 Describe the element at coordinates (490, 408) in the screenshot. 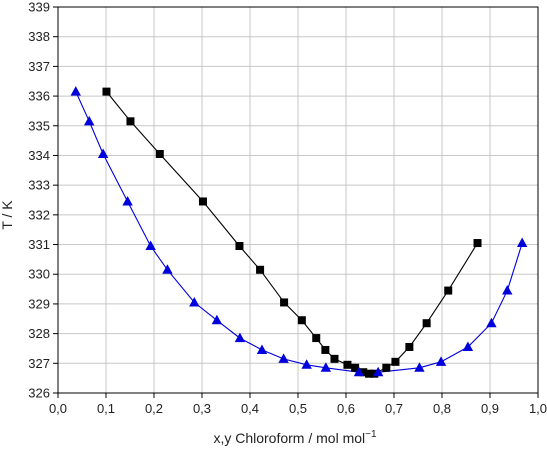

I see `x-tick-label: 0,9` at that location.